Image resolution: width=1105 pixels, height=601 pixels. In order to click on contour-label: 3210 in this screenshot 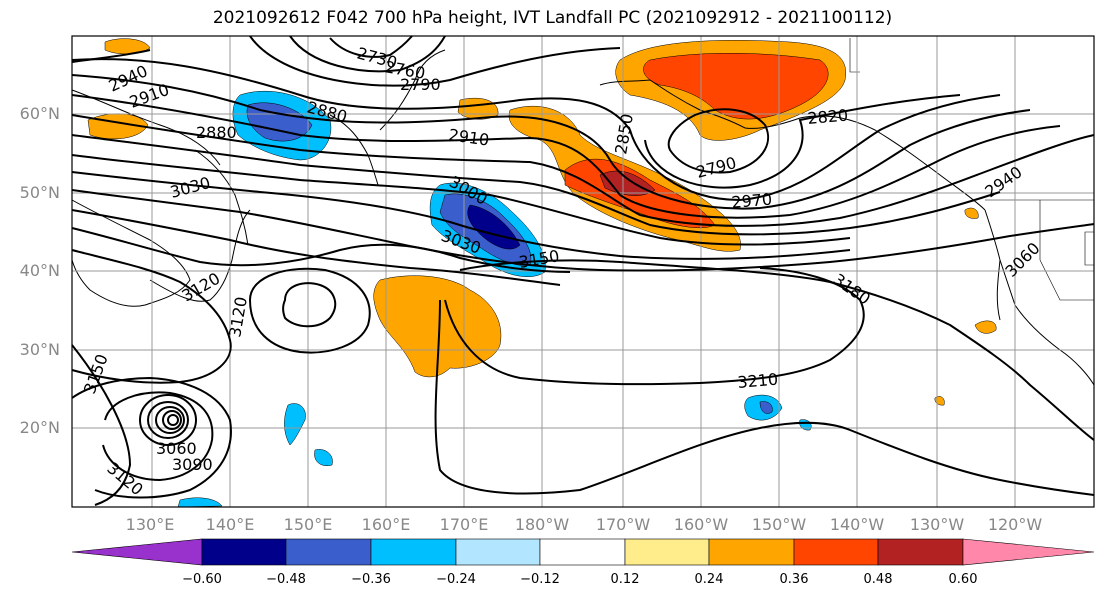, I will do `click(758, 381)`.